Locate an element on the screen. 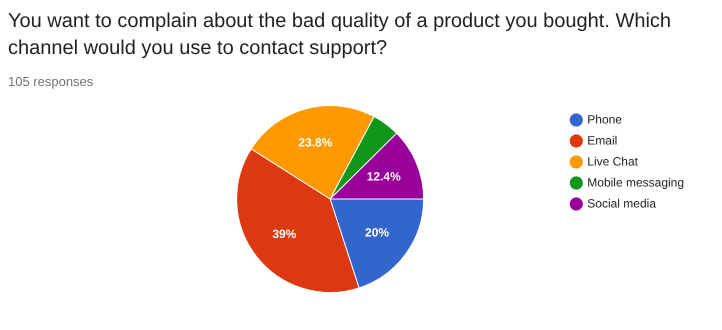 The width and height of the screenshot is (722, 330). legend-label: Email is located at coordinates (602, 140).